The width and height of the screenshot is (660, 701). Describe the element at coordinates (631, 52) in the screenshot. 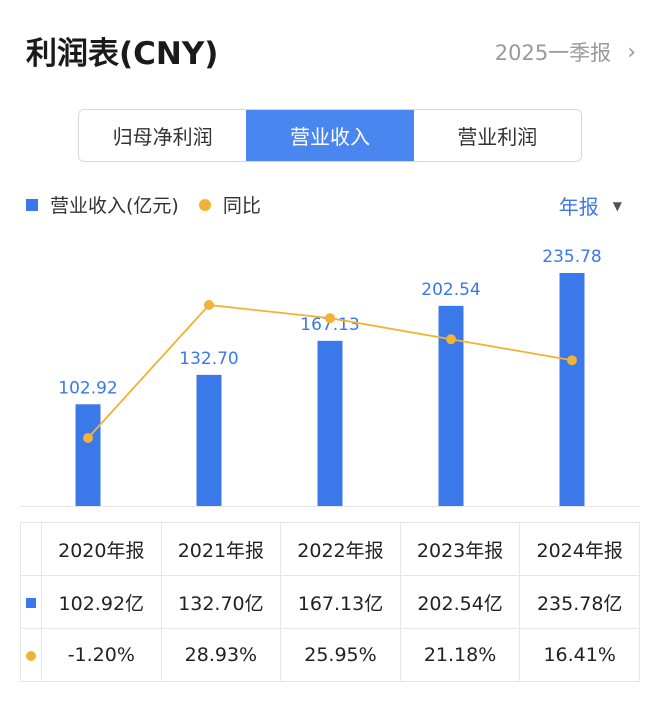

I see `chevron-right-icon: ›` at that location.